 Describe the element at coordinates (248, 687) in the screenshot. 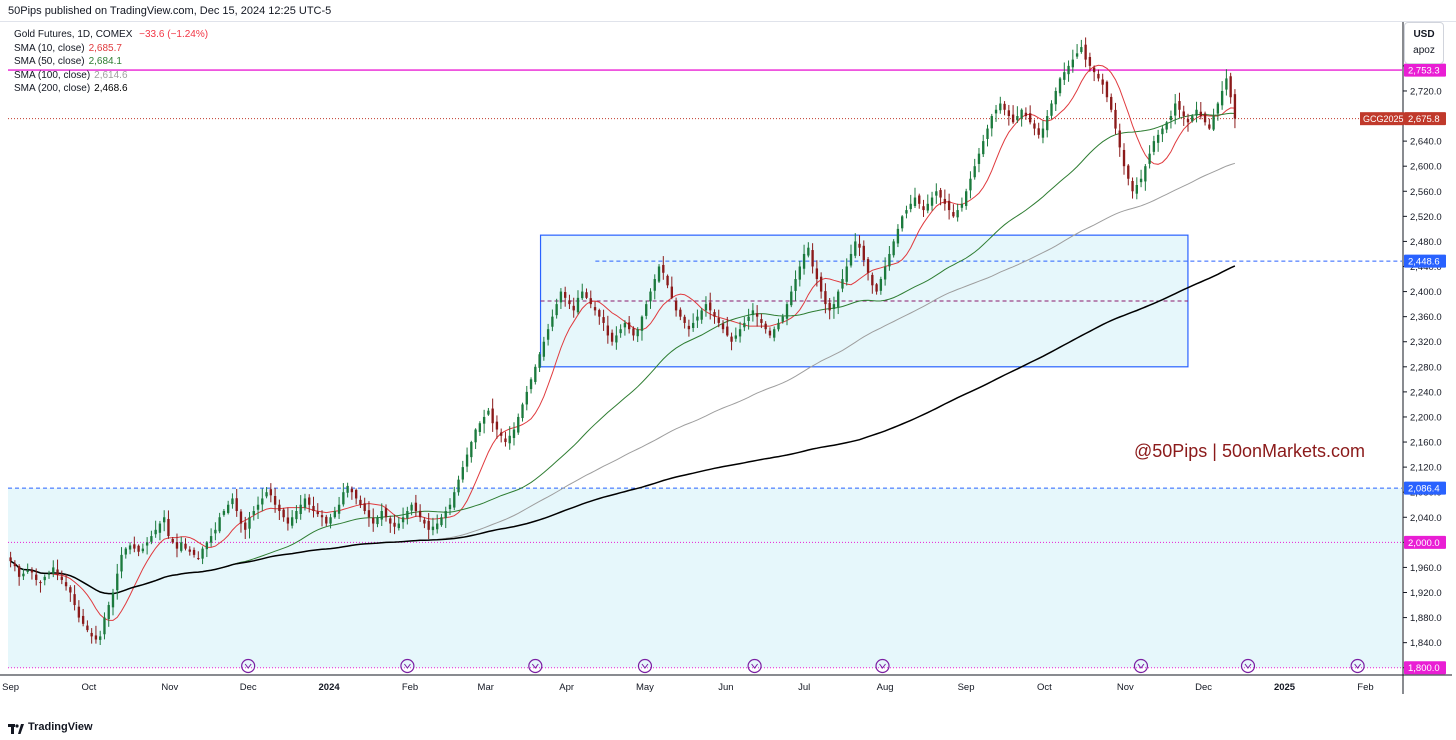

I see `time-tick-label: Dec` at that location.